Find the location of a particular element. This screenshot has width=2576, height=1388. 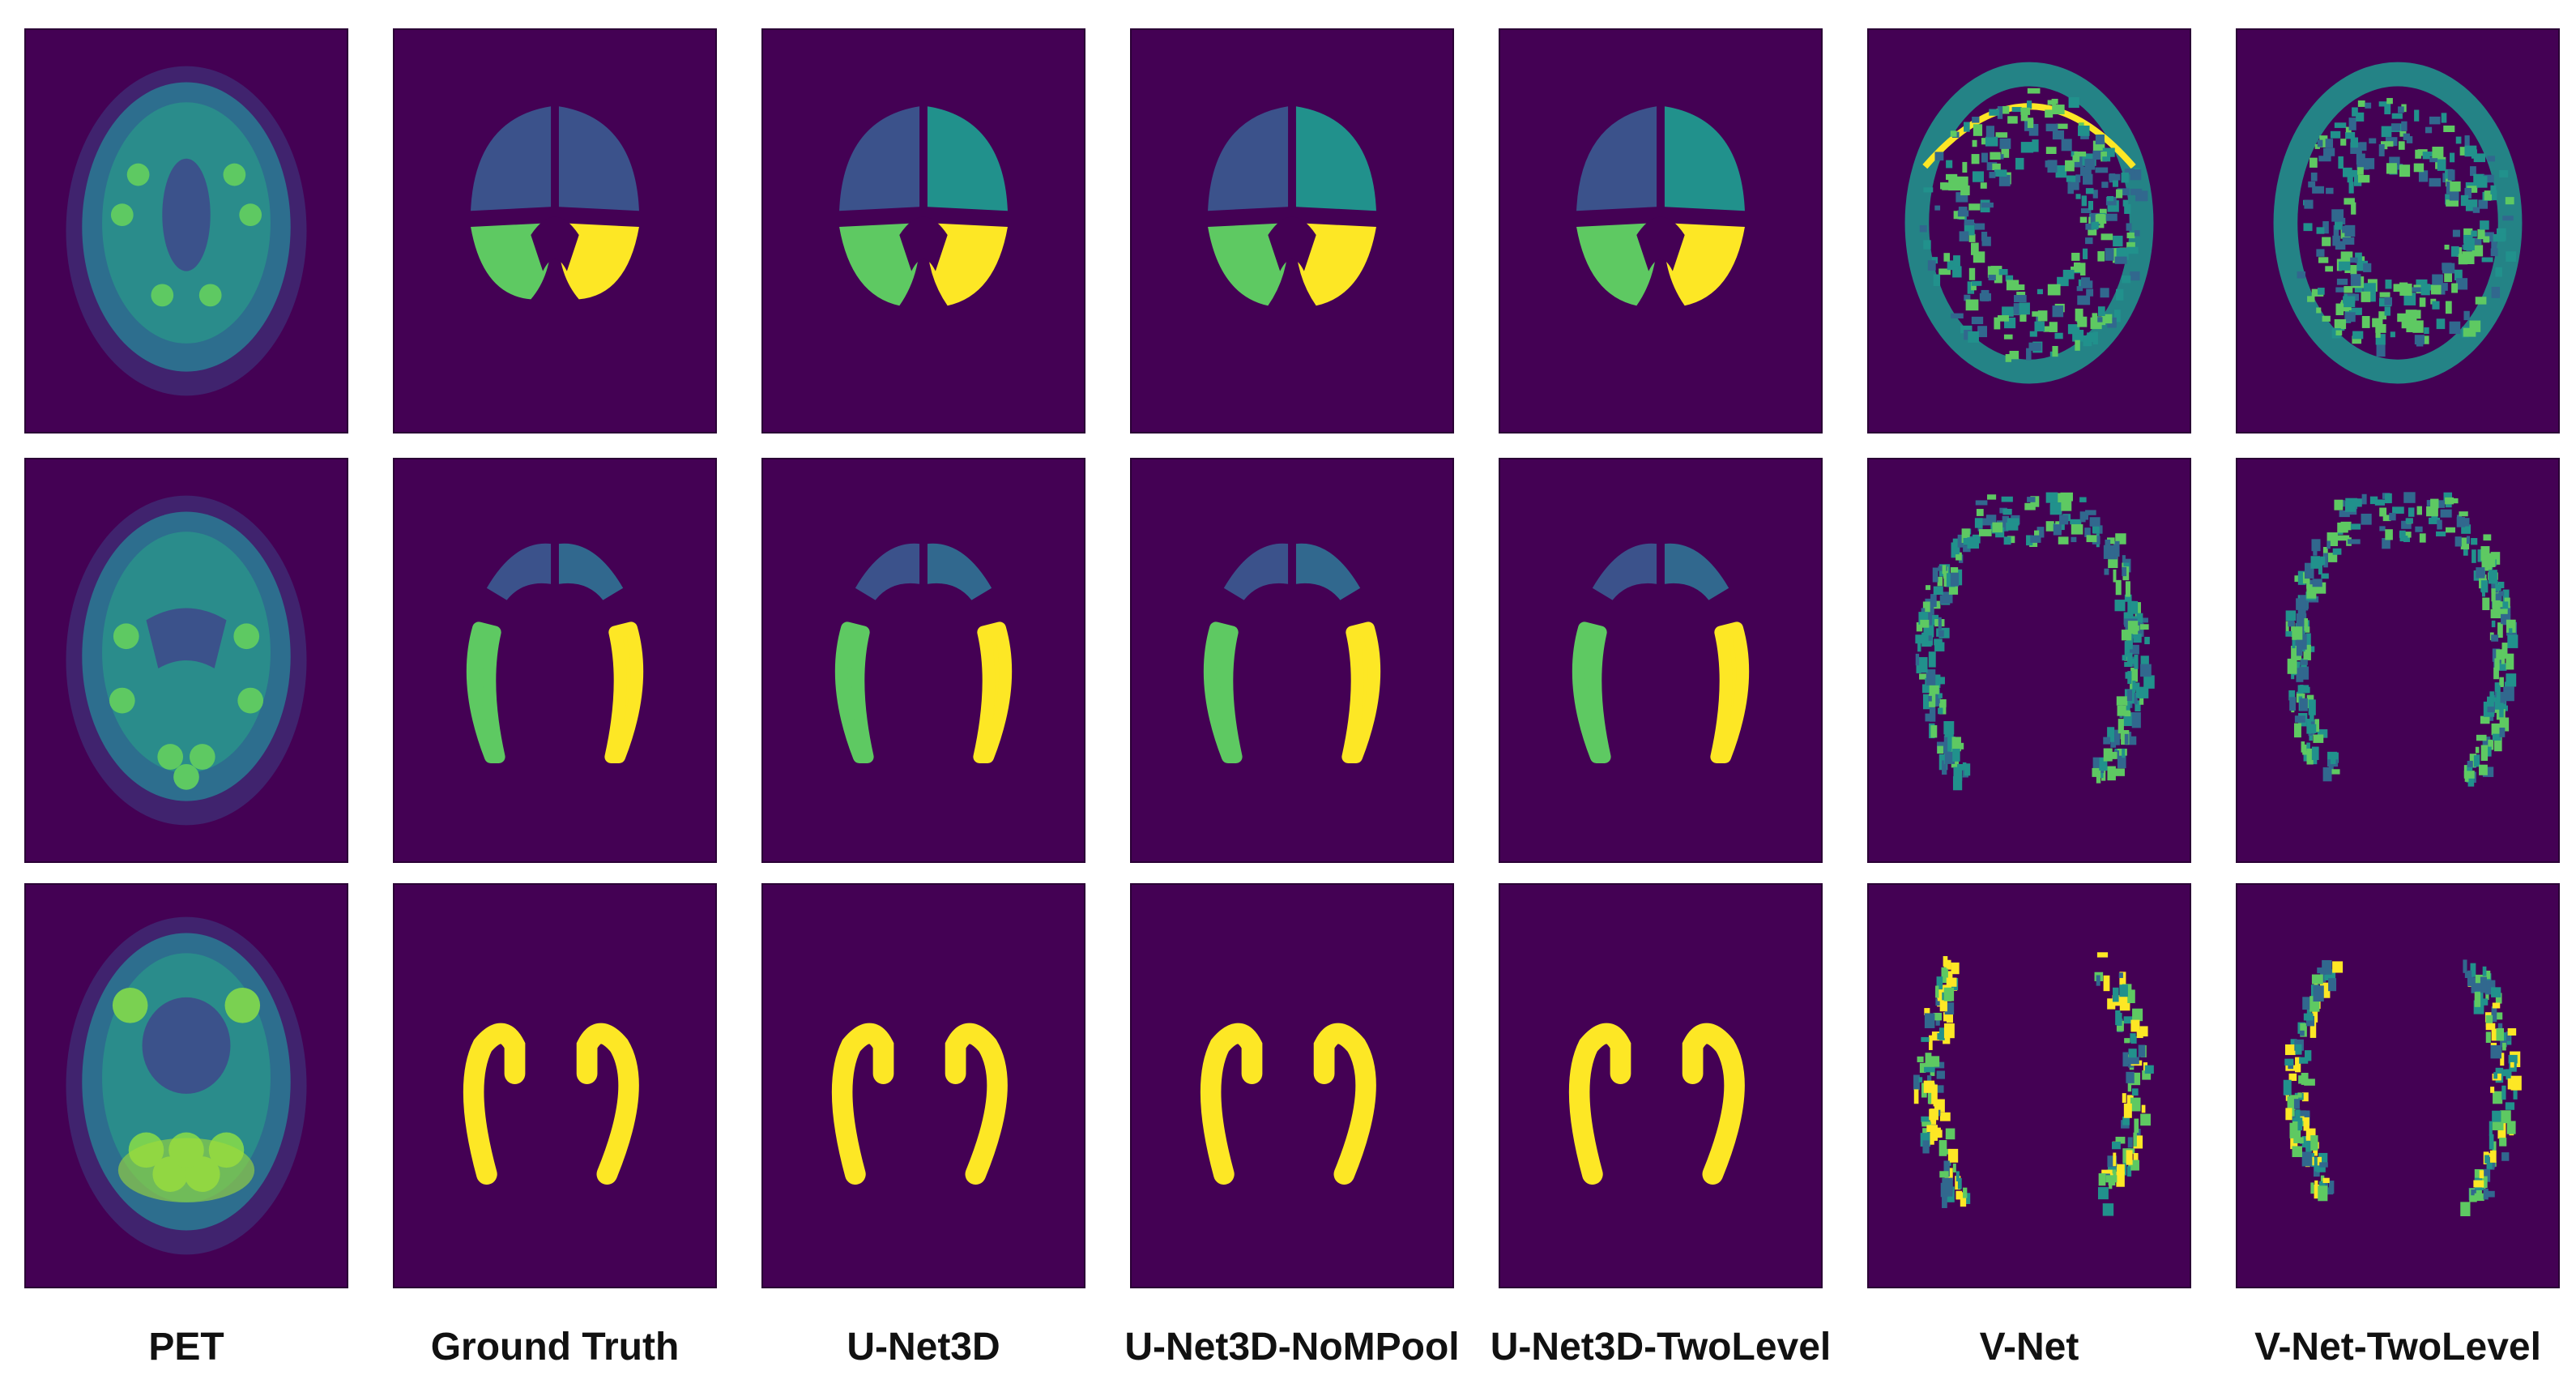

caption-vnet_twolevel: V-Net-TwoLevel is located at coordinates (2398, 1347).